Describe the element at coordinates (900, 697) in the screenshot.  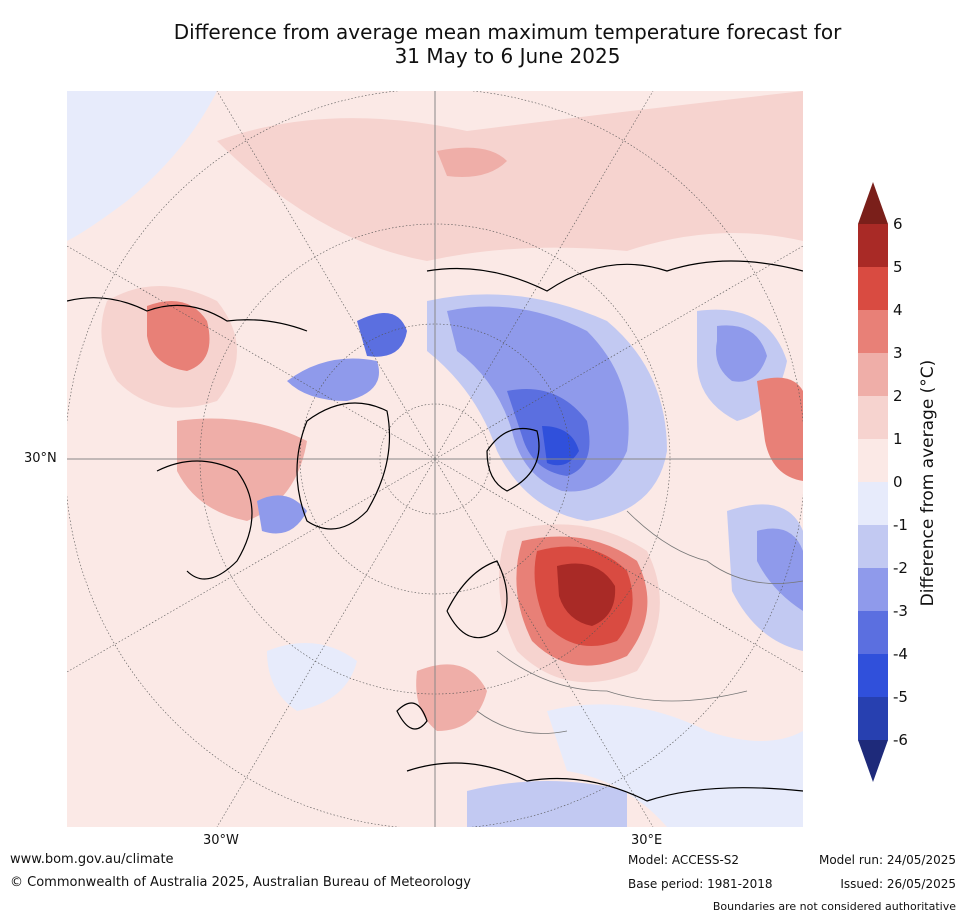
I see `colorbar-tick-label: -5` at that location.